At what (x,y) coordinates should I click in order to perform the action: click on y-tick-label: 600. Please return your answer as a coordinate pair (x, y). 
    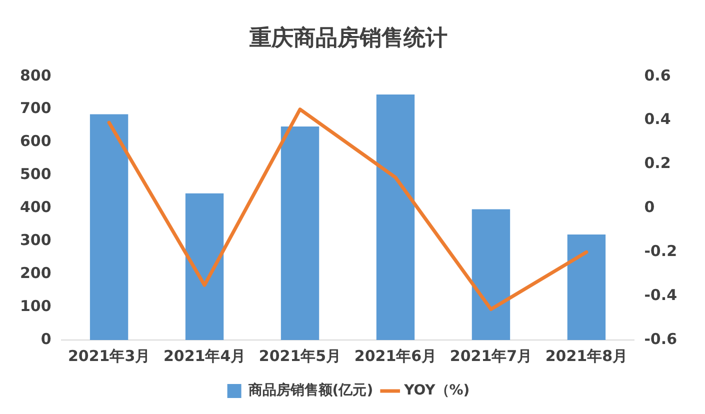
    Looking at the image, I should click on (36, 141).